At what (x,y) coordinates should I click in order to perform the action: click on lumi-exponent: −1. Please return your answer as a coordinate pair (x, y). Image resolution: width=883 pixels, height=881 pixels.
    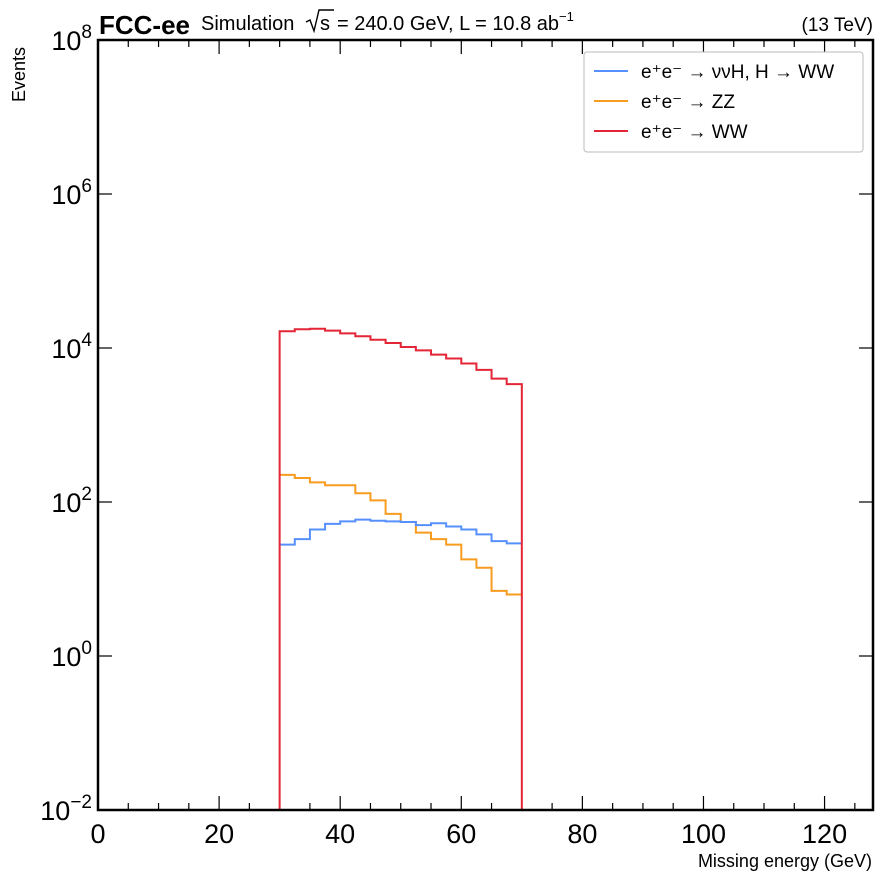
    Looking at the image, I should click on (566, 16).